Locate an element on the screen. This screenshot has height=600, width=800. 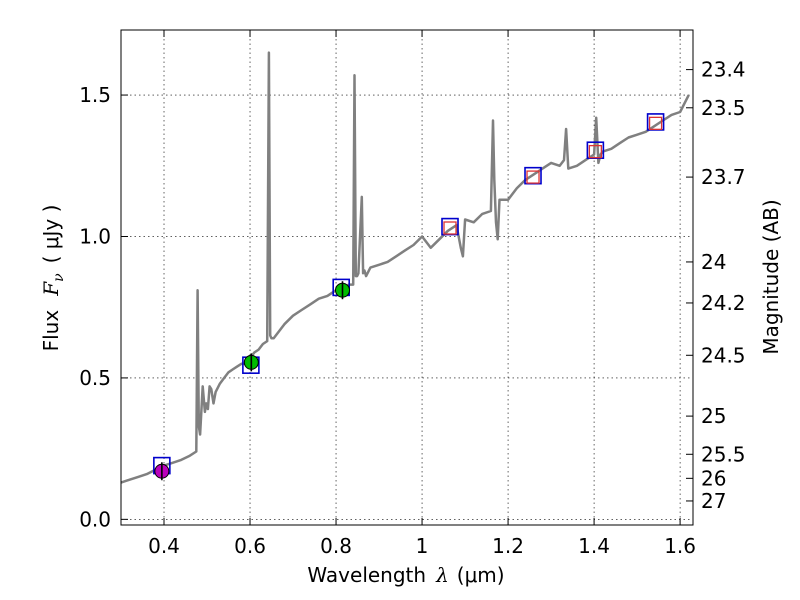
x-axis-title: Wavelength λ (μm) is located at coordinates (405, 575).